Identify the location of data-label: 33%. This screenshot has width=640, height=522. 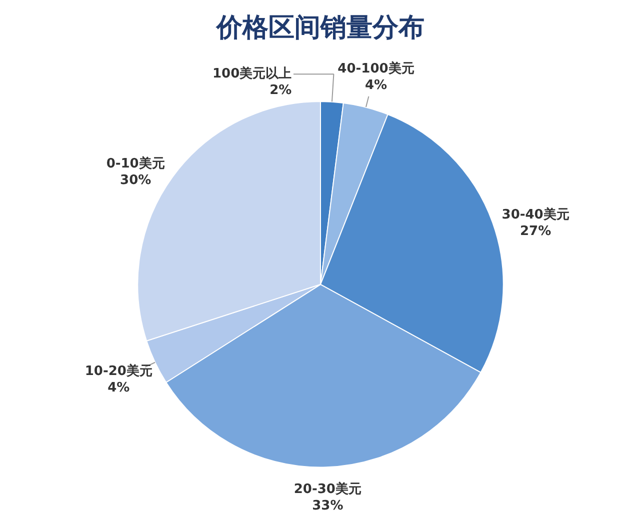
(328, 506).